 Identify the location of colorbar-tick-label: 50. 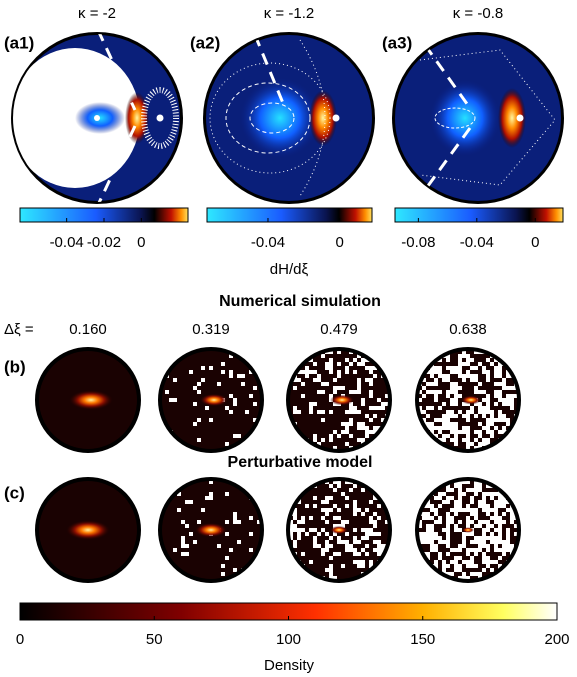
(154, 639).